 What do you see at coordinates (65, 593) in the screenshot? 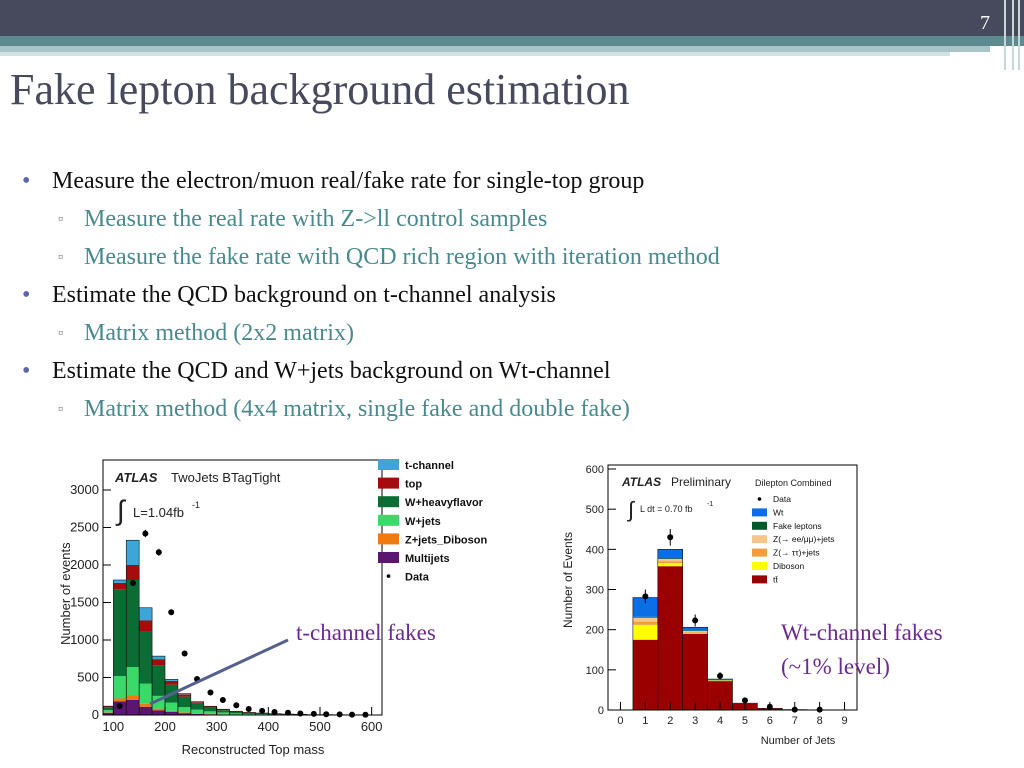
I see `y-axis-label: Number of events` at bounding box center [65, 593].